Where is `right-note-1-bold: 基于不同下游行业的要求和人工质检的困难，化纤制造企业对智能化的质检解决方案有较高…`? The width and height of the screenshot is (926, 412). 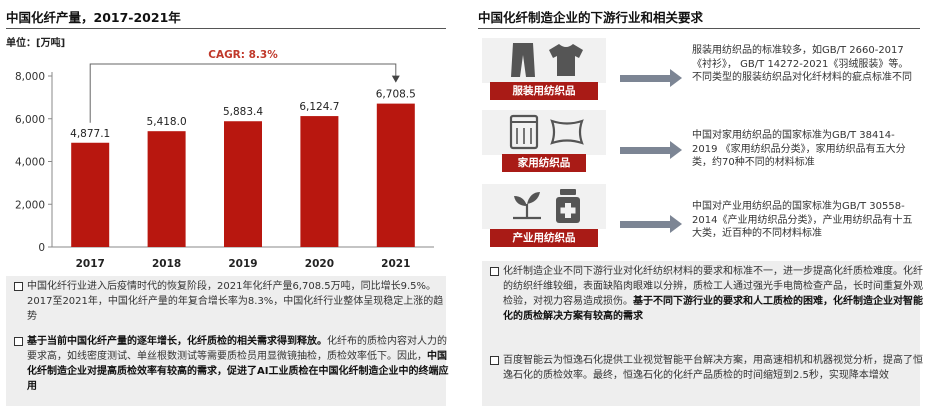 right-note-1-bold: 基于不同下游行业的要求和人工质检的困难，化纤制造企业对智能化的质检解决方案有较高… is located at coordinates (713, 309).